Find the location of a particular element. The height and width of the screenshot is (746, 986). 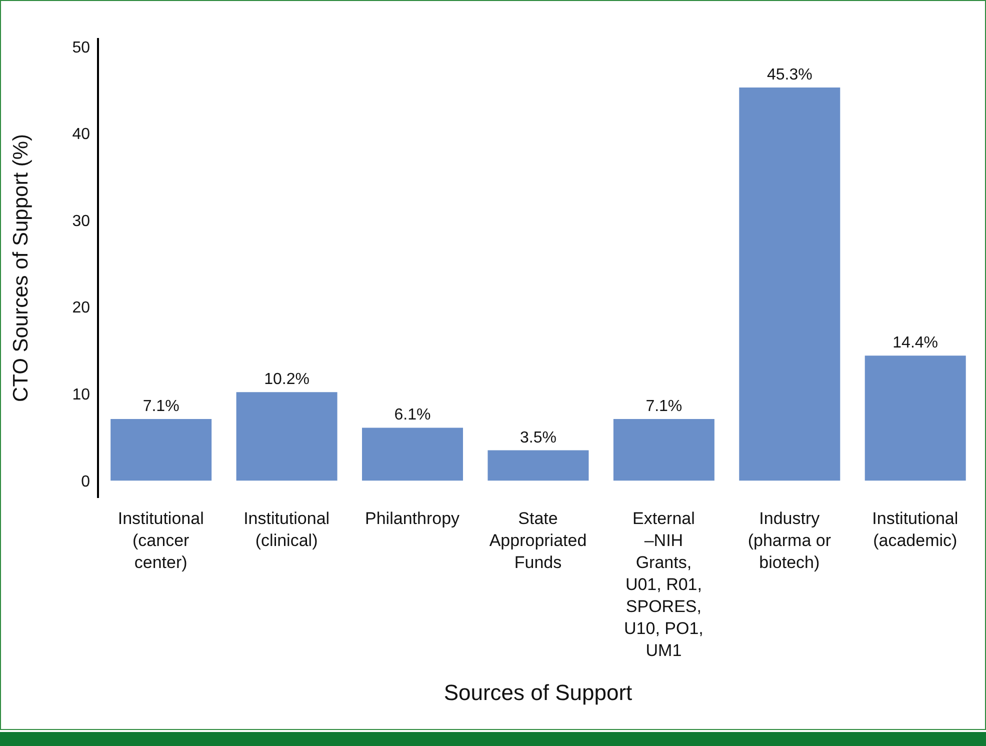

data-label: 14.4% is located at coordinates (915, 343).